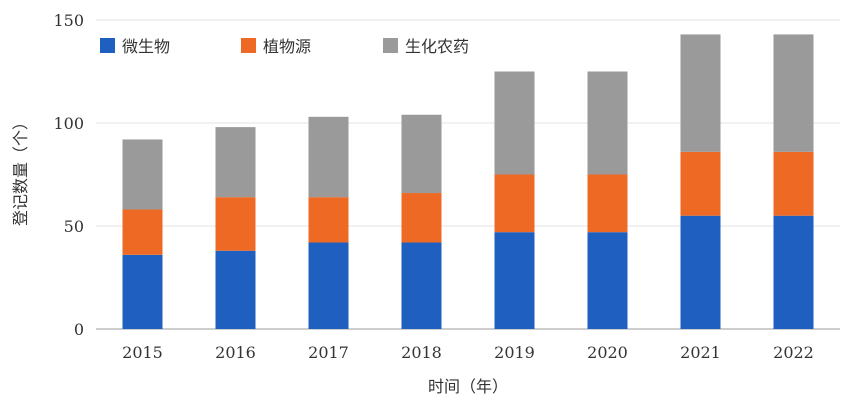 This screenshot has height=405, width=842. What do you see at coordinates (235, 352) in the screenshot?
I see `x-tick-label: 2016` at bounding box center [235, 352].